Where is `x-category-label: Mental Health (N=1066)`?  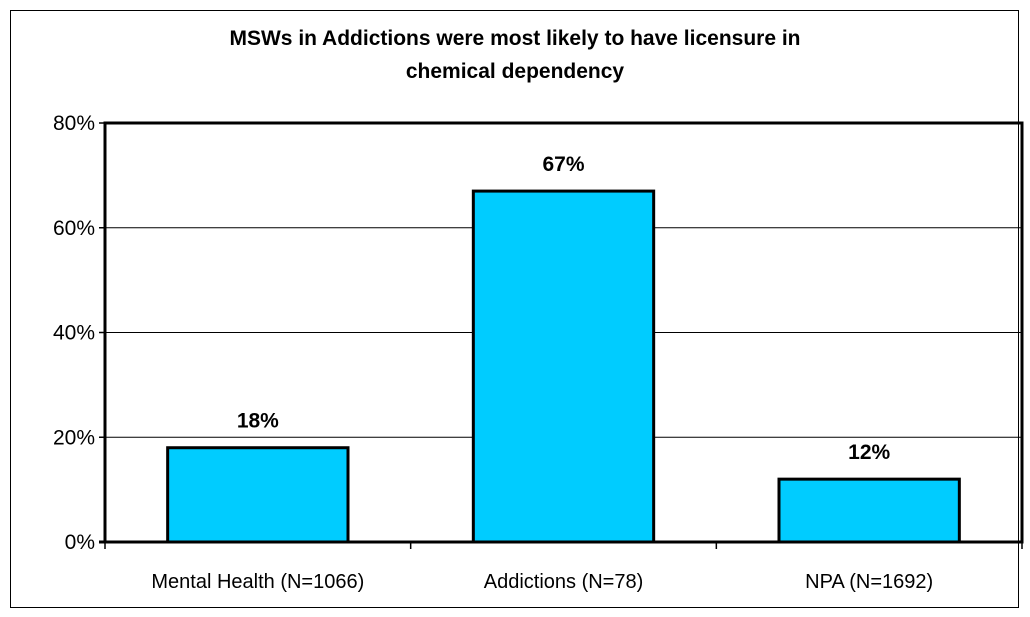
x-category-label: Mental Health (N=1066) is located at coordinates (257, 582).